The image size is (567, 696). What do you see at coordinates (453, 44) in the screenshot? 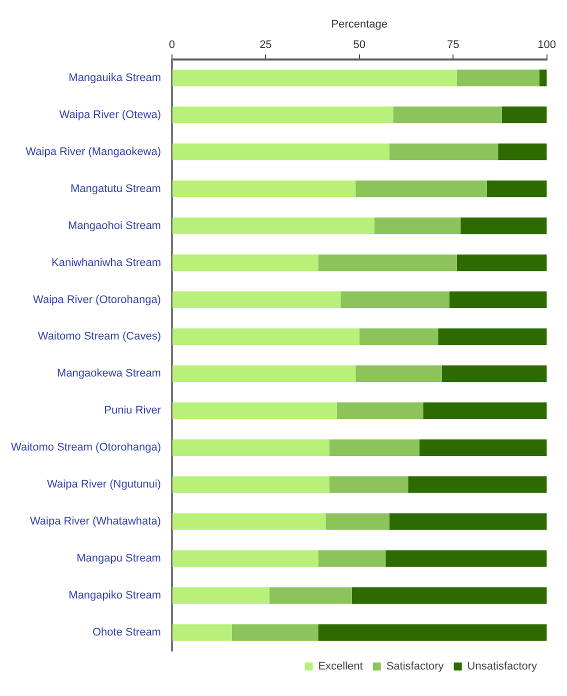
I see `x-tick-label: 75` at bounding box center [453, 44].